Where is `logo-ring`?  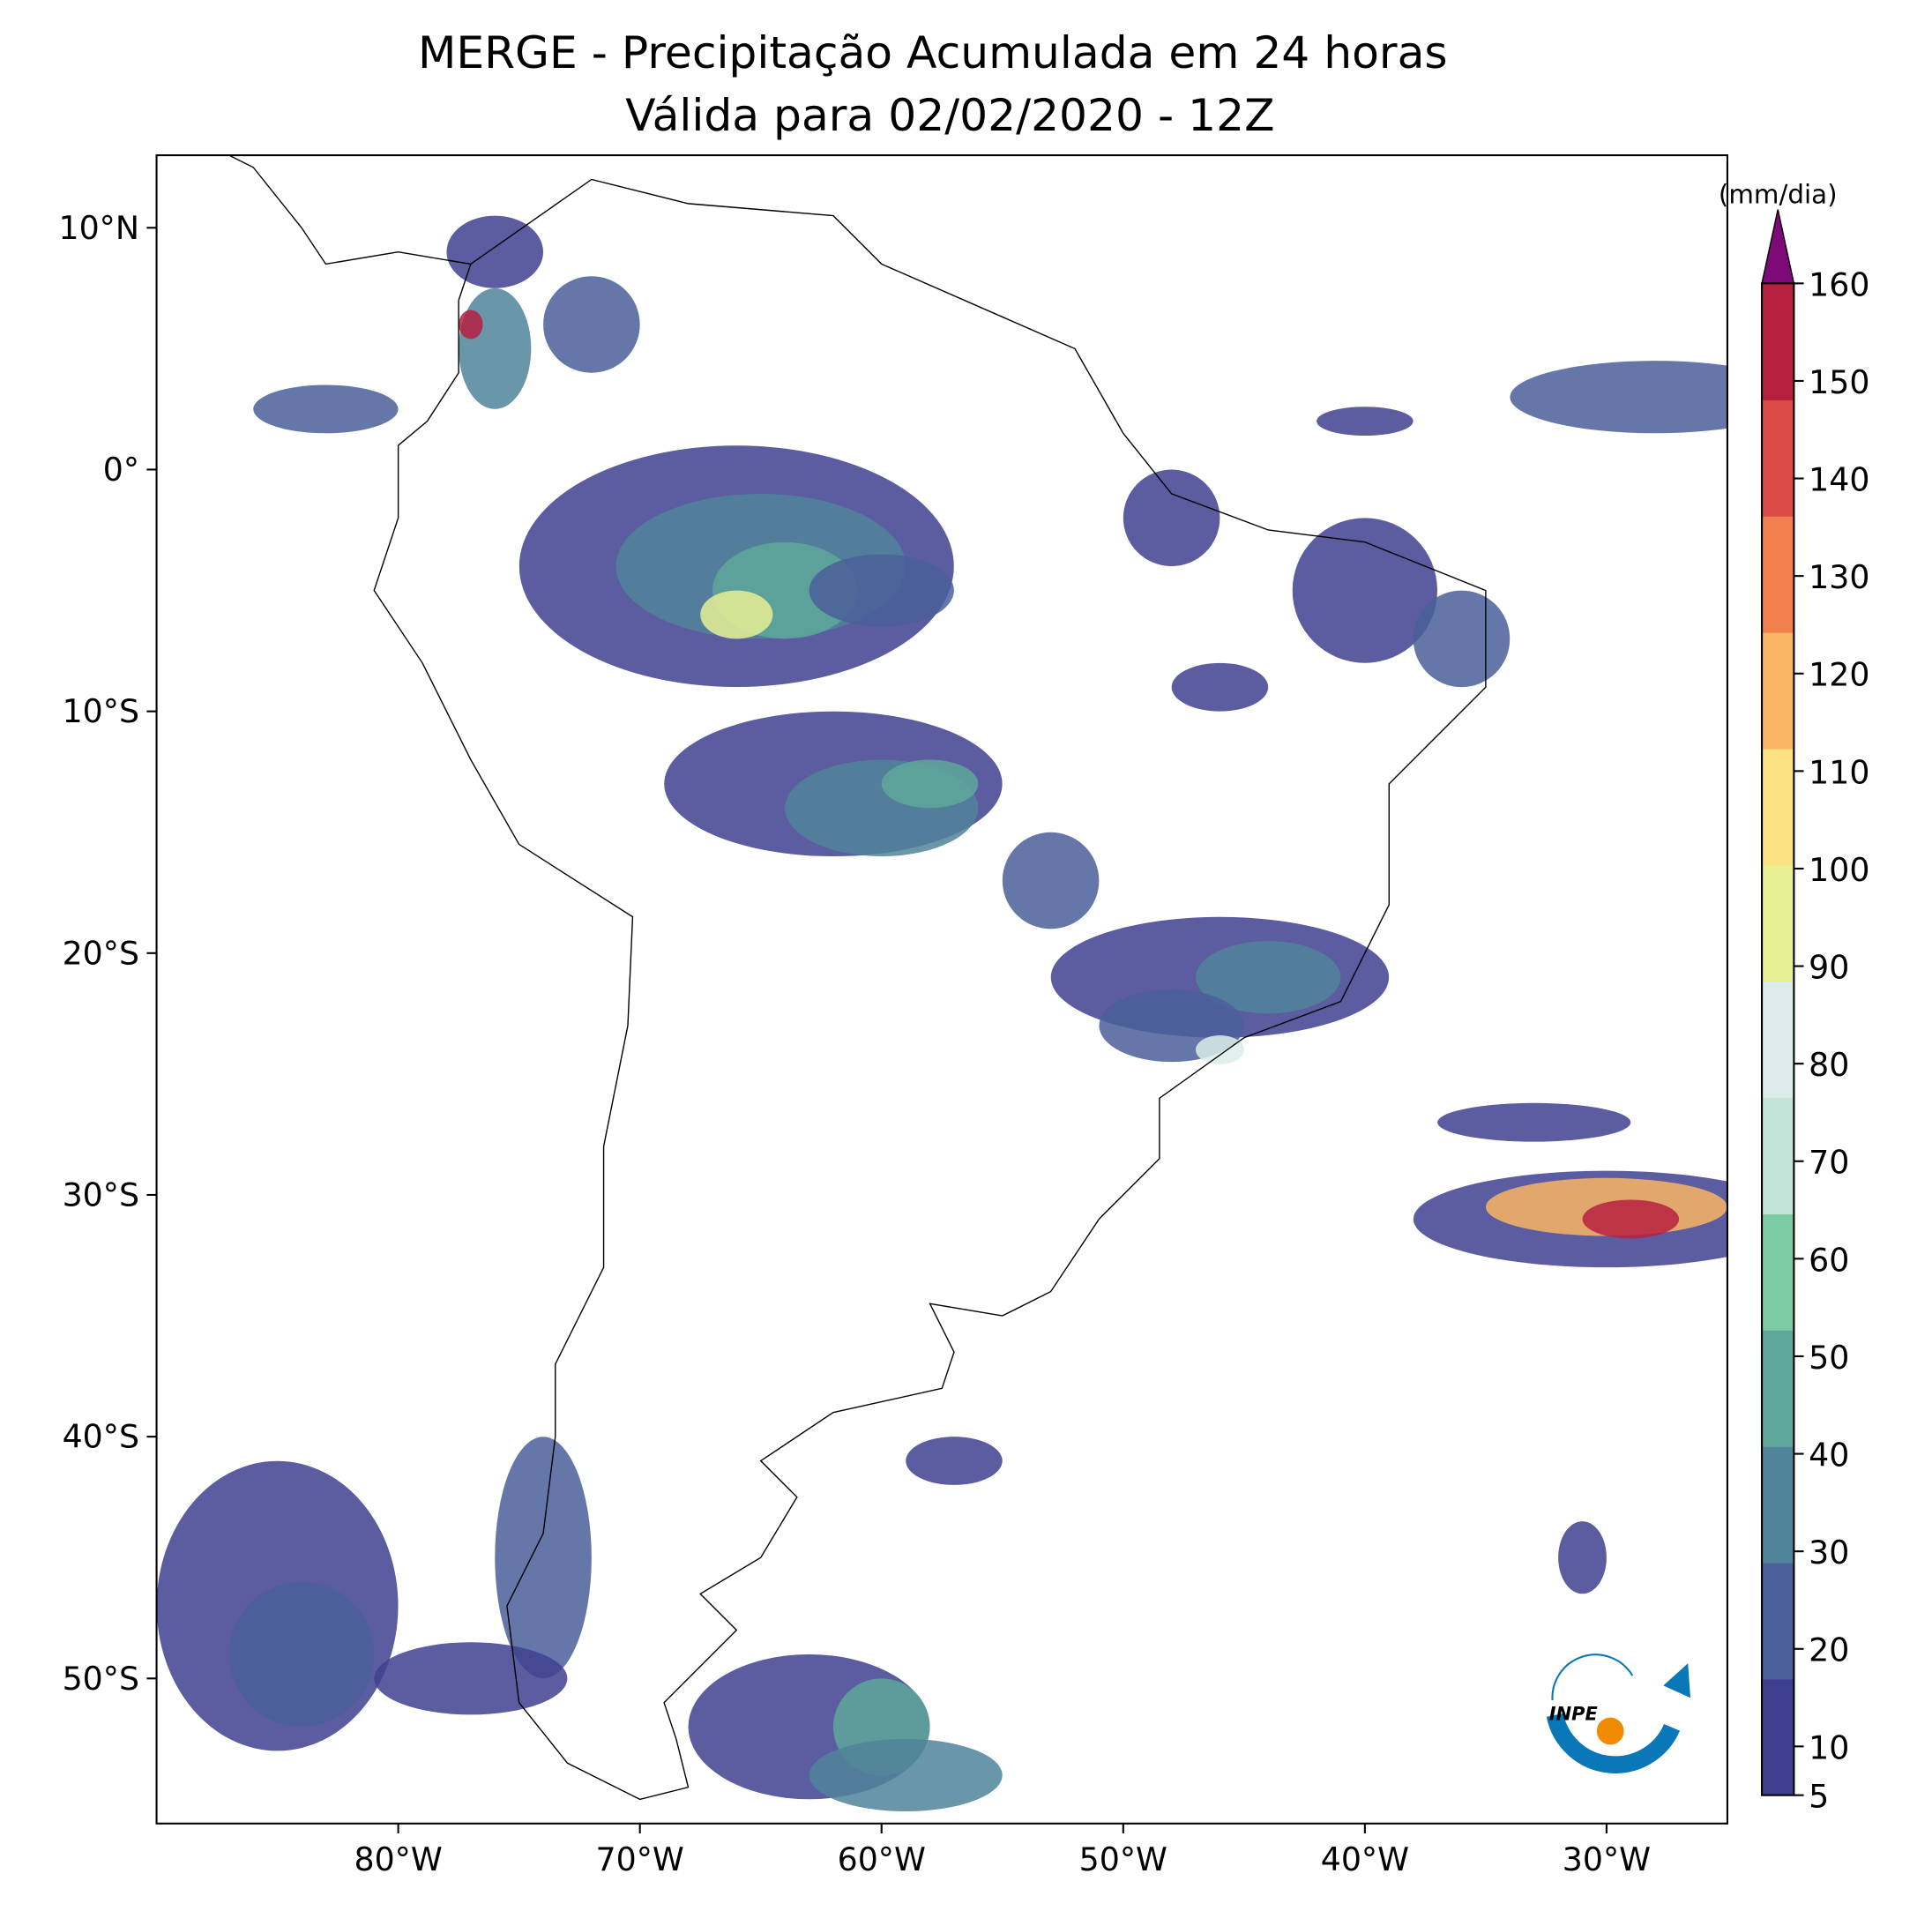 logo-ring is located at coordinates (1592, 1677).